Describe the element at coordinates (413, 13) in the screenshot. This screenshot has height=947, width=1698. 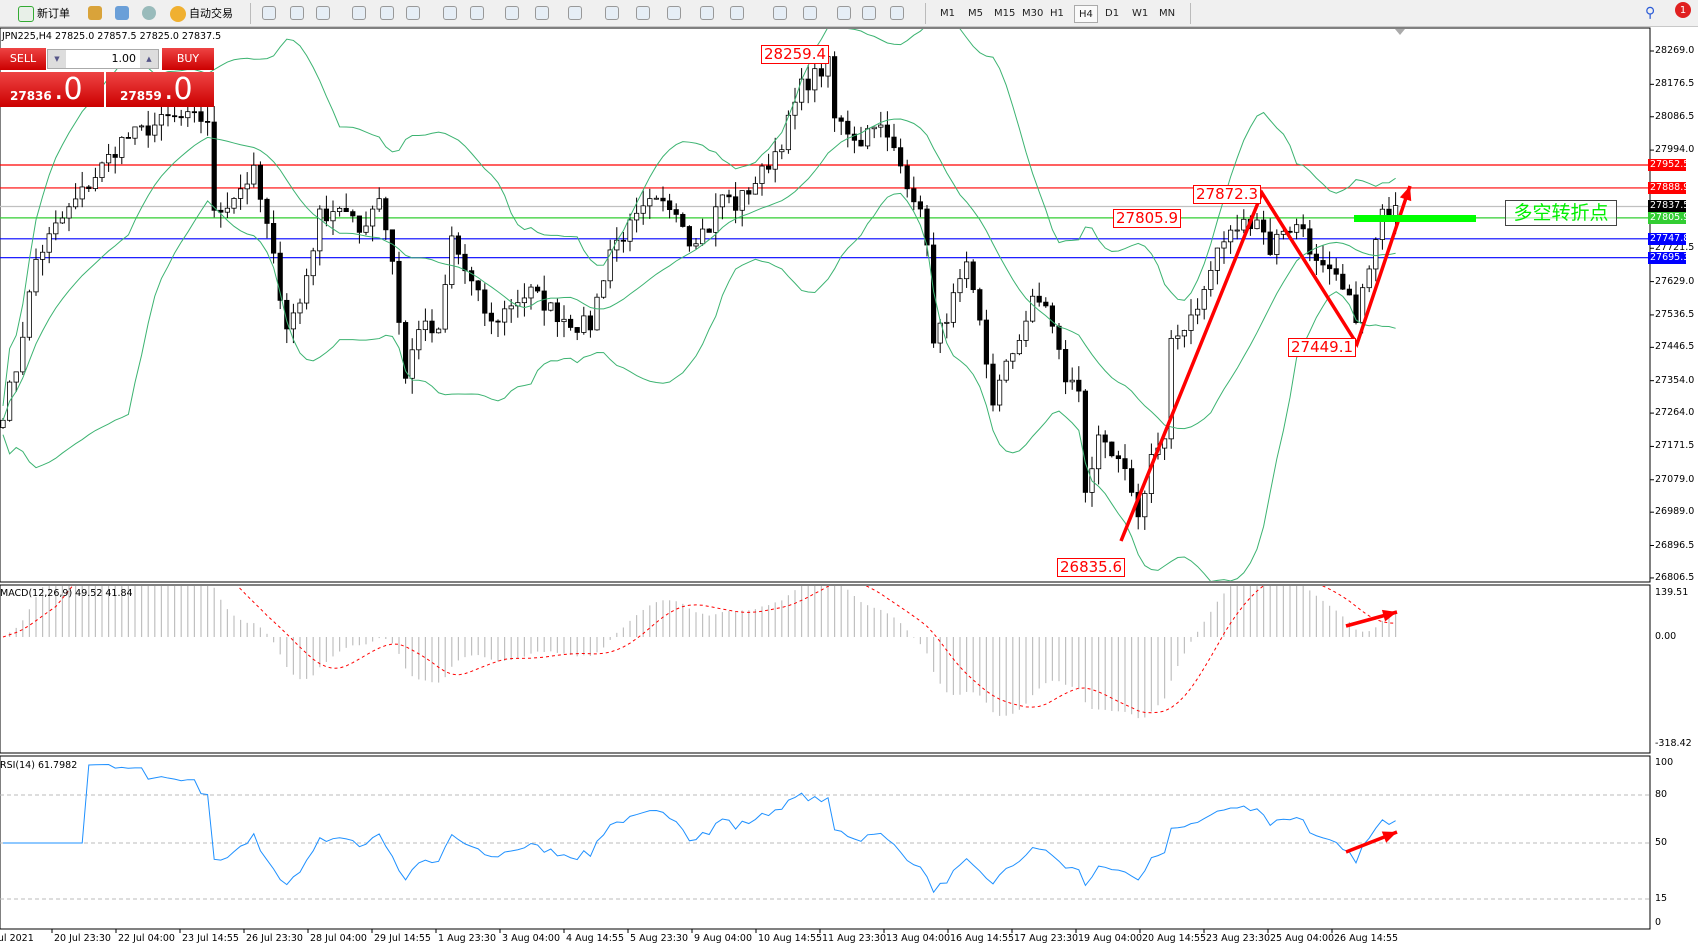
I see `tile-windows-icon` at that location.